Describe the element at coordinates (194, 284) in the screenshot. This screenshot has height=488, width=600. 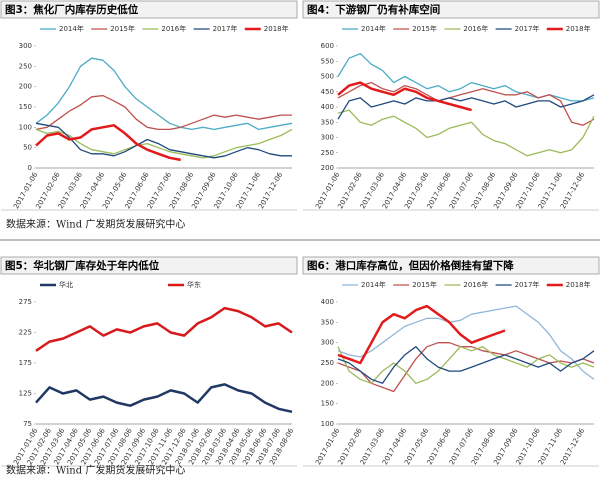
I see `legend-label: 华东` at that location.